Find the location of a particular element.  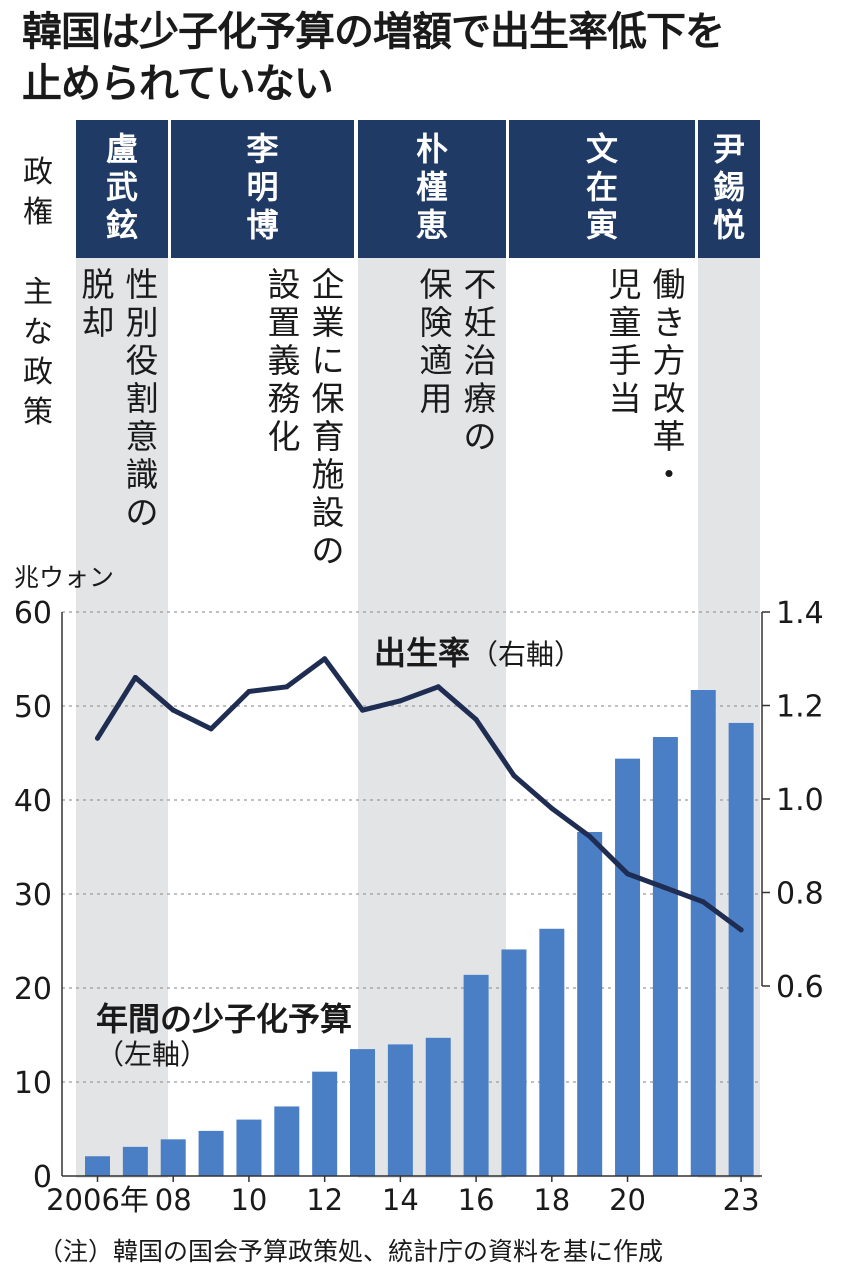

policy-text-char: 義 is located at coordinates (284, 360).